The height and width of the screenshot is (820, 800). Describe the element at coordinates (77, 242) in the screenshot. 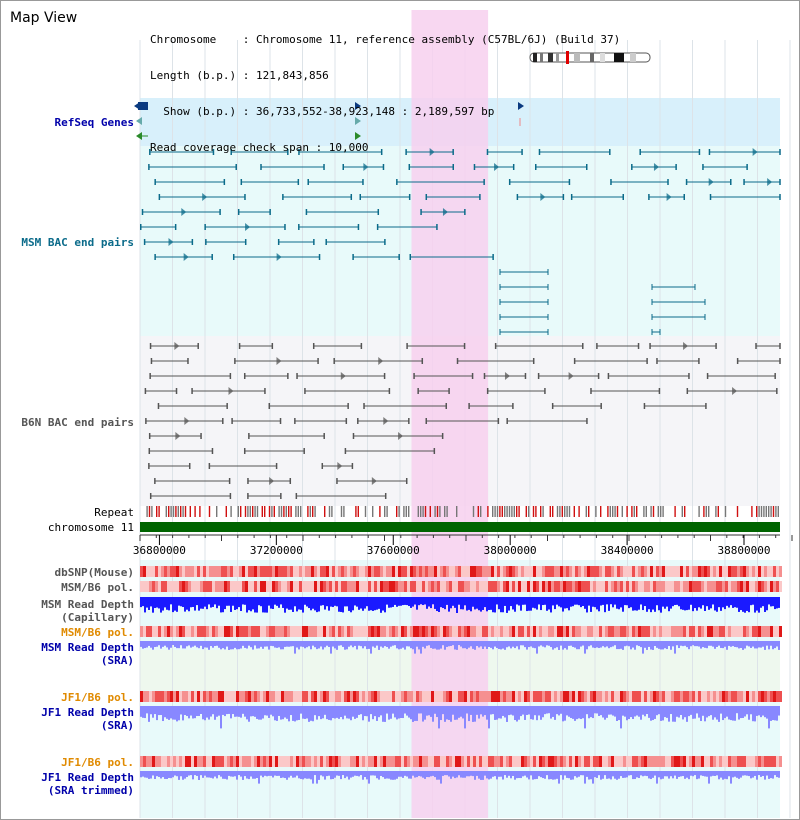

I see `track-label-msm-bac: MSM BAC end pairs` at that location.